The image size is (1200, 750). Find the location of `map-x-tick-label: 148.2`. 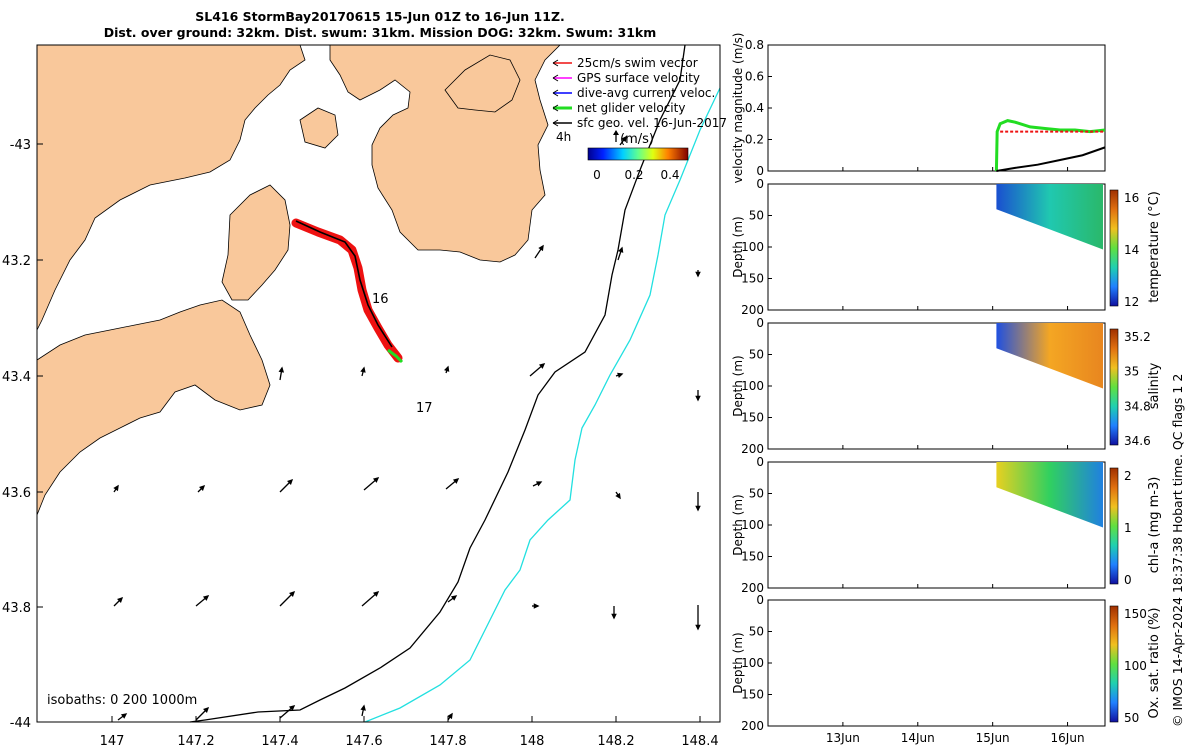

map-x-tick-label: 148.2 is located at coordinates (615, 741).